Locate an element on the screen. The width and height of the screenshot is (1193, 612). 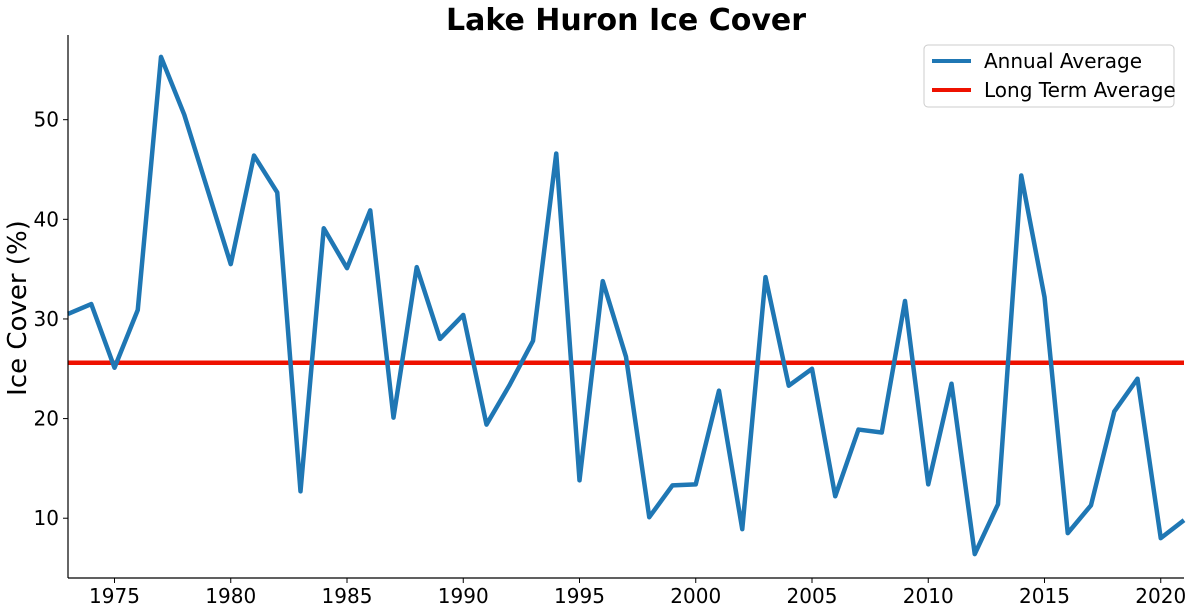
data-point-2021 is located at coordinates (1184, 520).